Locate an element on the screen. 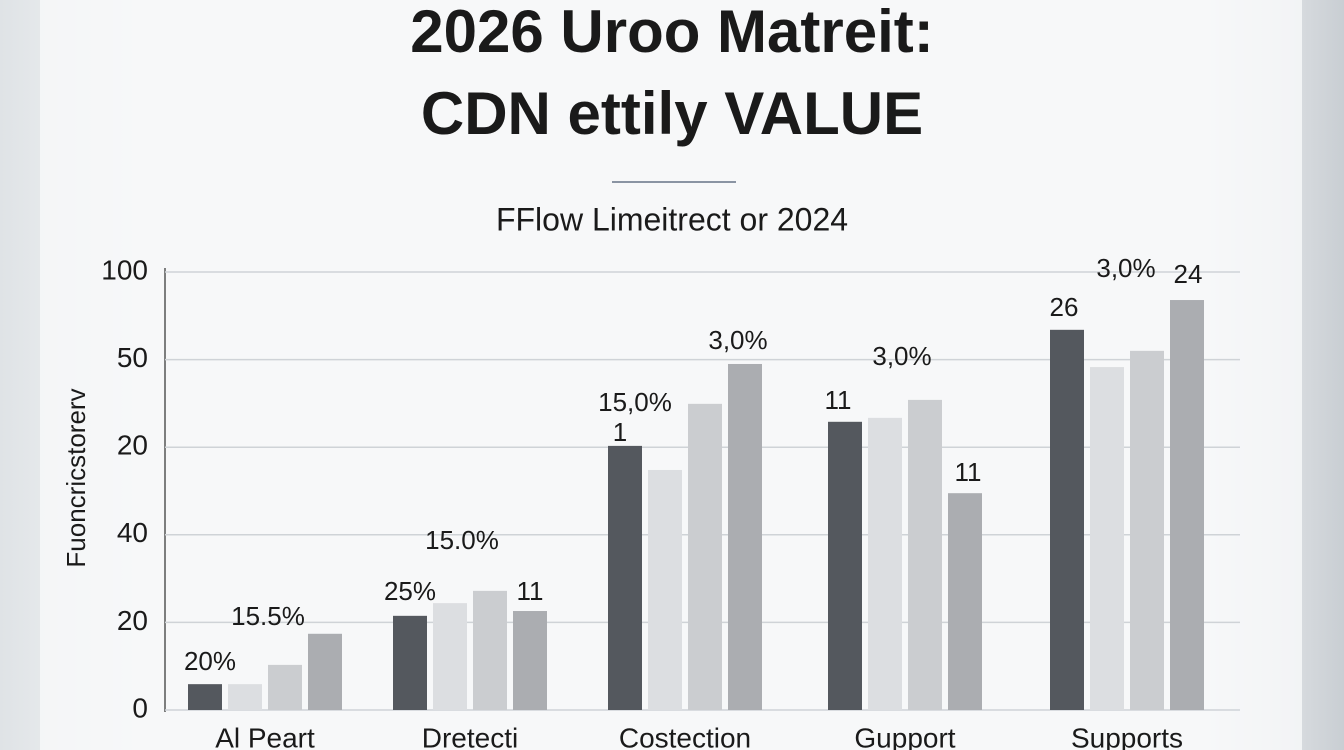 Image resolution: width=1344 pixels, height=750 pixels. annotation: 15.0% is located at coordinates (462, 540).